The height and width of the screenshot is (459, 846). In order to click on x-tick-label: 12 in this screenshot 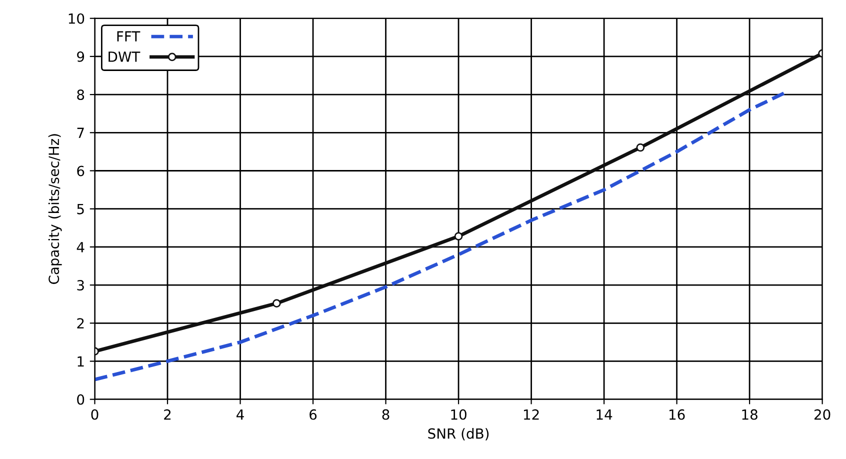, I will do `click(531, 414)`.